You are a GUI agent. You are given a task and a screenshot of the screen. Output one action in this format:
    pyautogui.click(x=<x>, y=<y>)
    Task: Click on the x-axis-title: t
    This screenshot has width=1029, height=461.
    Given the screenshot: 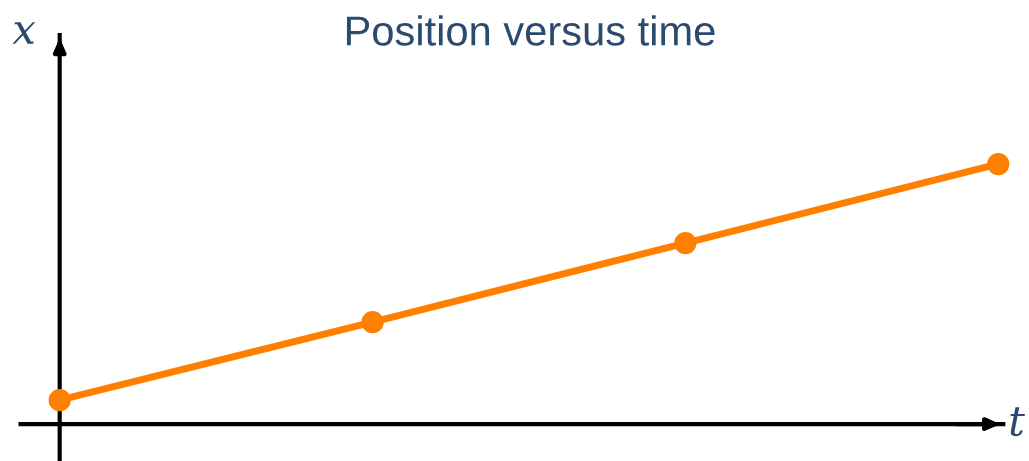 What is the action you would take?
    pyautogui.click(x=1017, y=422)
    